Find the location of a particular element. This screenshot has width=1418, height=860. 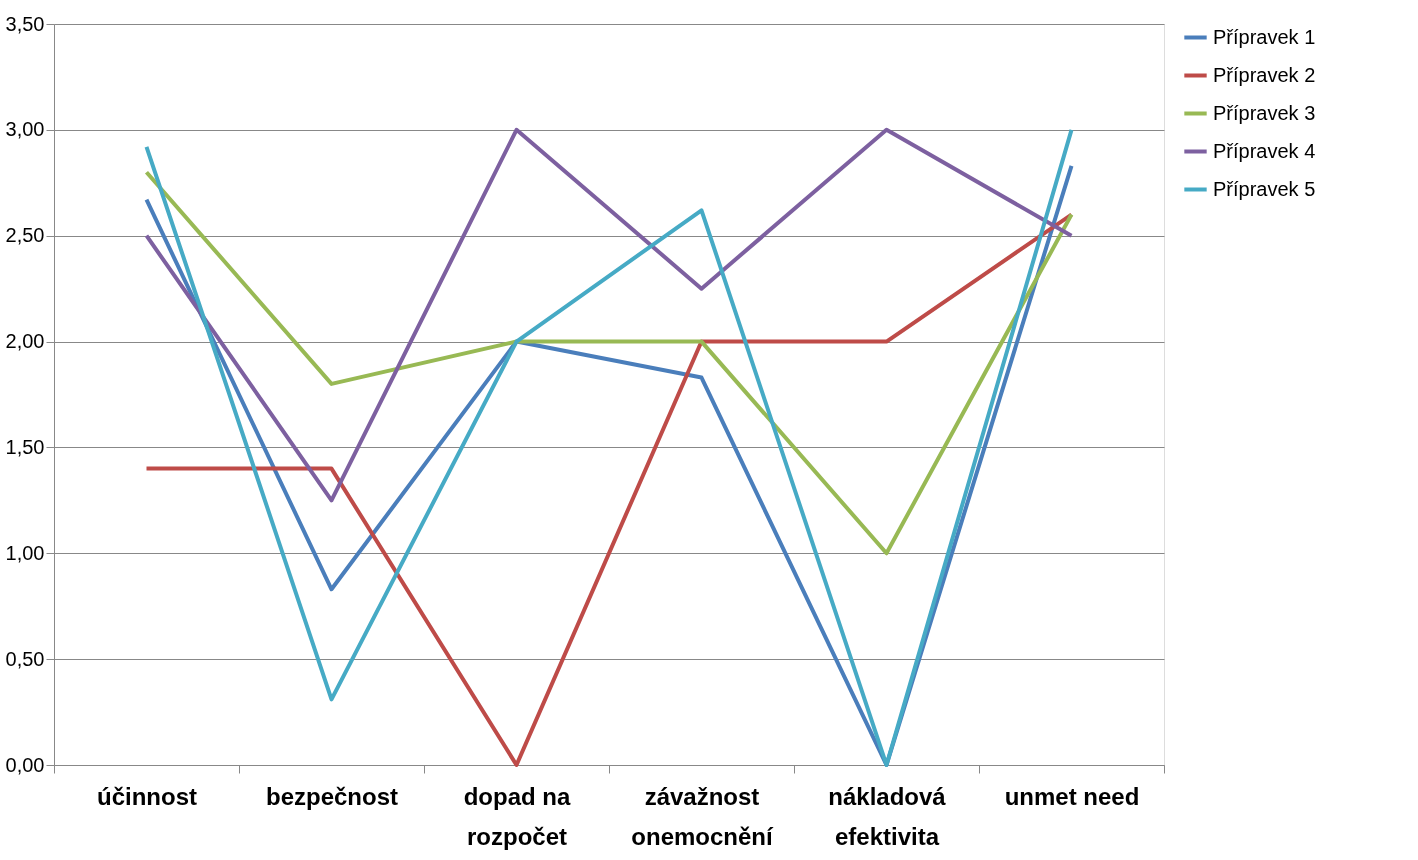

y-tick-label: 1,50 is located at coordinates (25, 446).